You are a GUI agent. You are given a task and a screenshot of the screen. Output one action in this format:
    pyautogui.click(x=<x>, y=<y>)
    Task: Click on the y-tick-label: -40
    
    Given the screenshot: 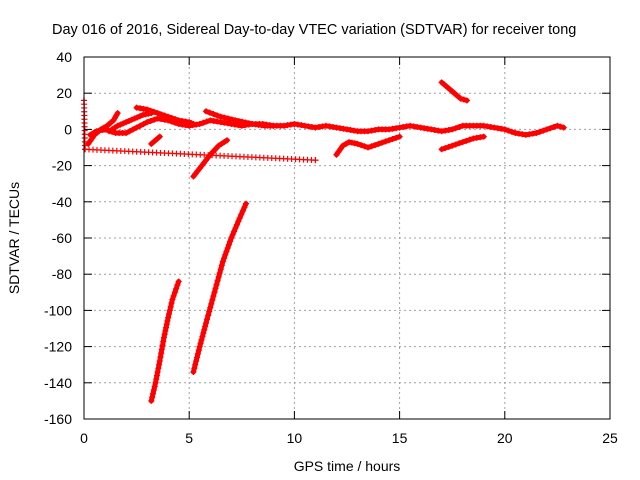 What is the action you would take?
    pyautogui.click(x=62, y=202)
    